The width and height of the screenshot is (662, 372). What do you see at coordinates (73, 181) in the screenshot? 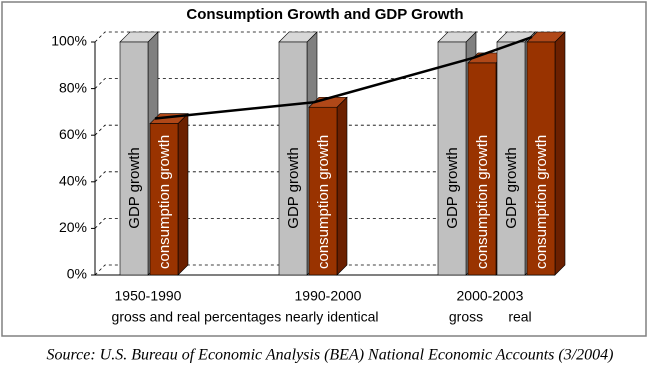
I see `y-tick-label: 40%` at bounding box center [73, 181].